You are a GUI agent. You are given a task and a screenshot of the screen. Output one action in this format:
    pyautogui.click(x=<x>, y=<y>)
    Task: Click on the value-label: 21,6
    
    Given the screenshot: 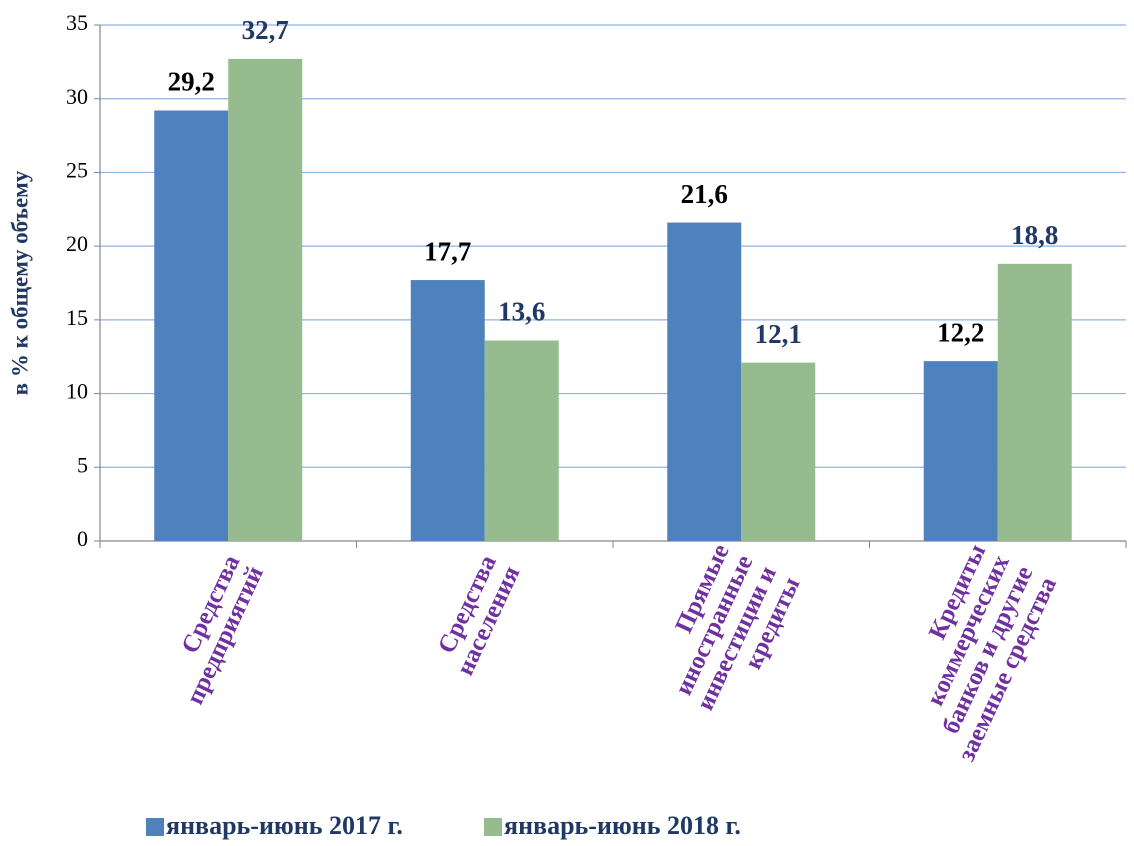 What is the action you would take?
    pyautogui.click(x=704, y=194)
    